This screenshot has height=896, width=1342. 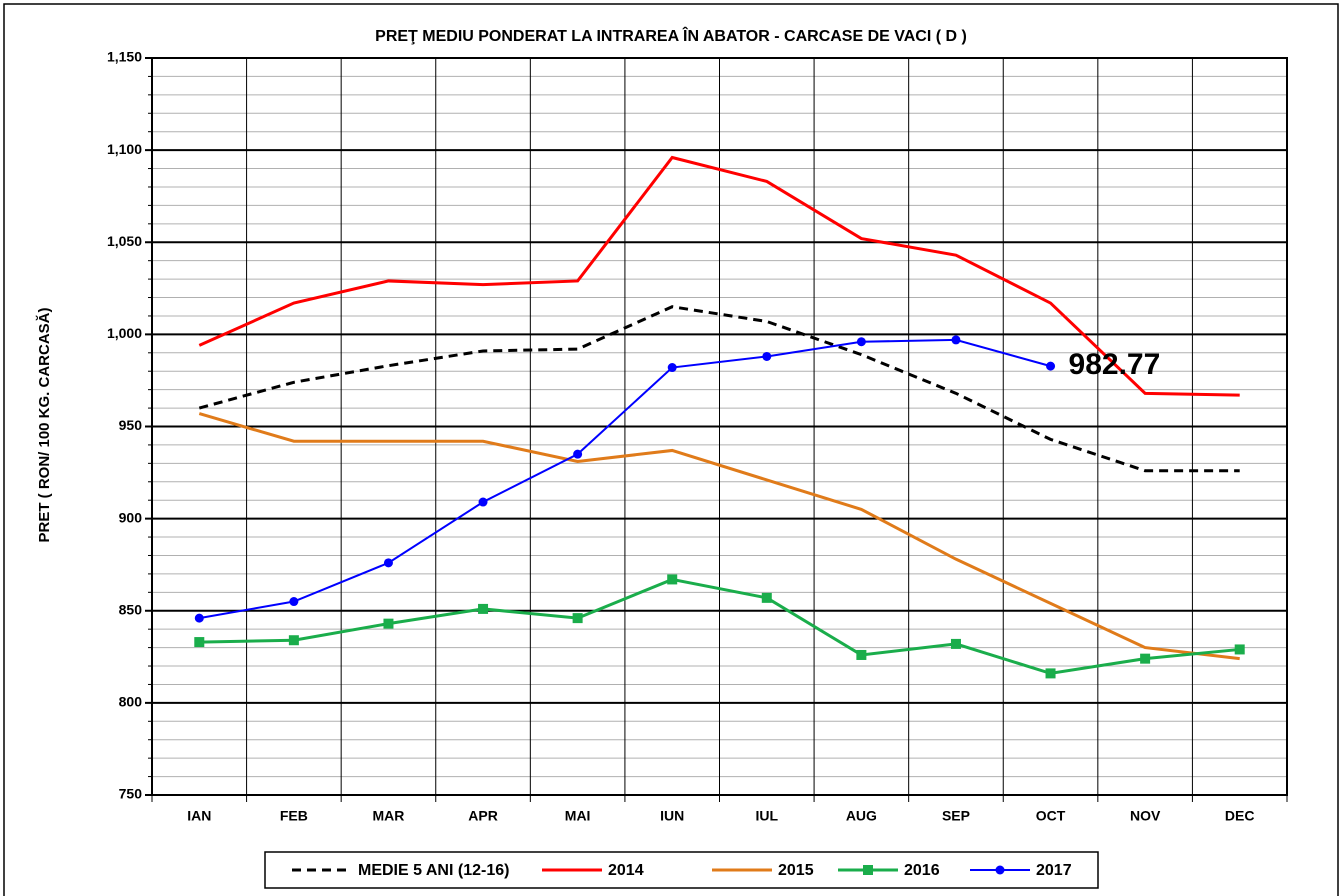 What do you see at coordinates (433, 870) in the screenshot?
I see `legend-label: MEDIE 5 ANI (12-16)` at bounding box center [433, 870].